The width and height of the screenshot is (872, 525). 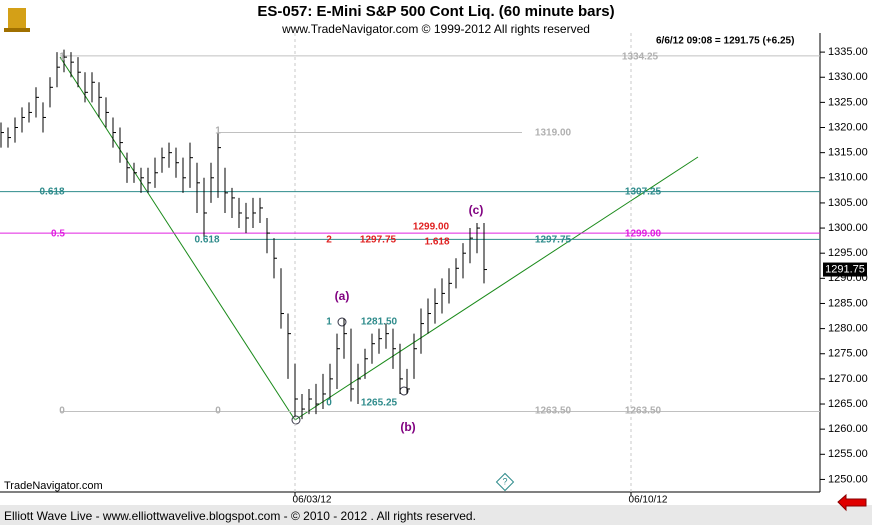 What do you see at coordinates (848, 303) in the screenshot?
I see `y-tick-label: 1285.00` at bounding box center [848, 303].